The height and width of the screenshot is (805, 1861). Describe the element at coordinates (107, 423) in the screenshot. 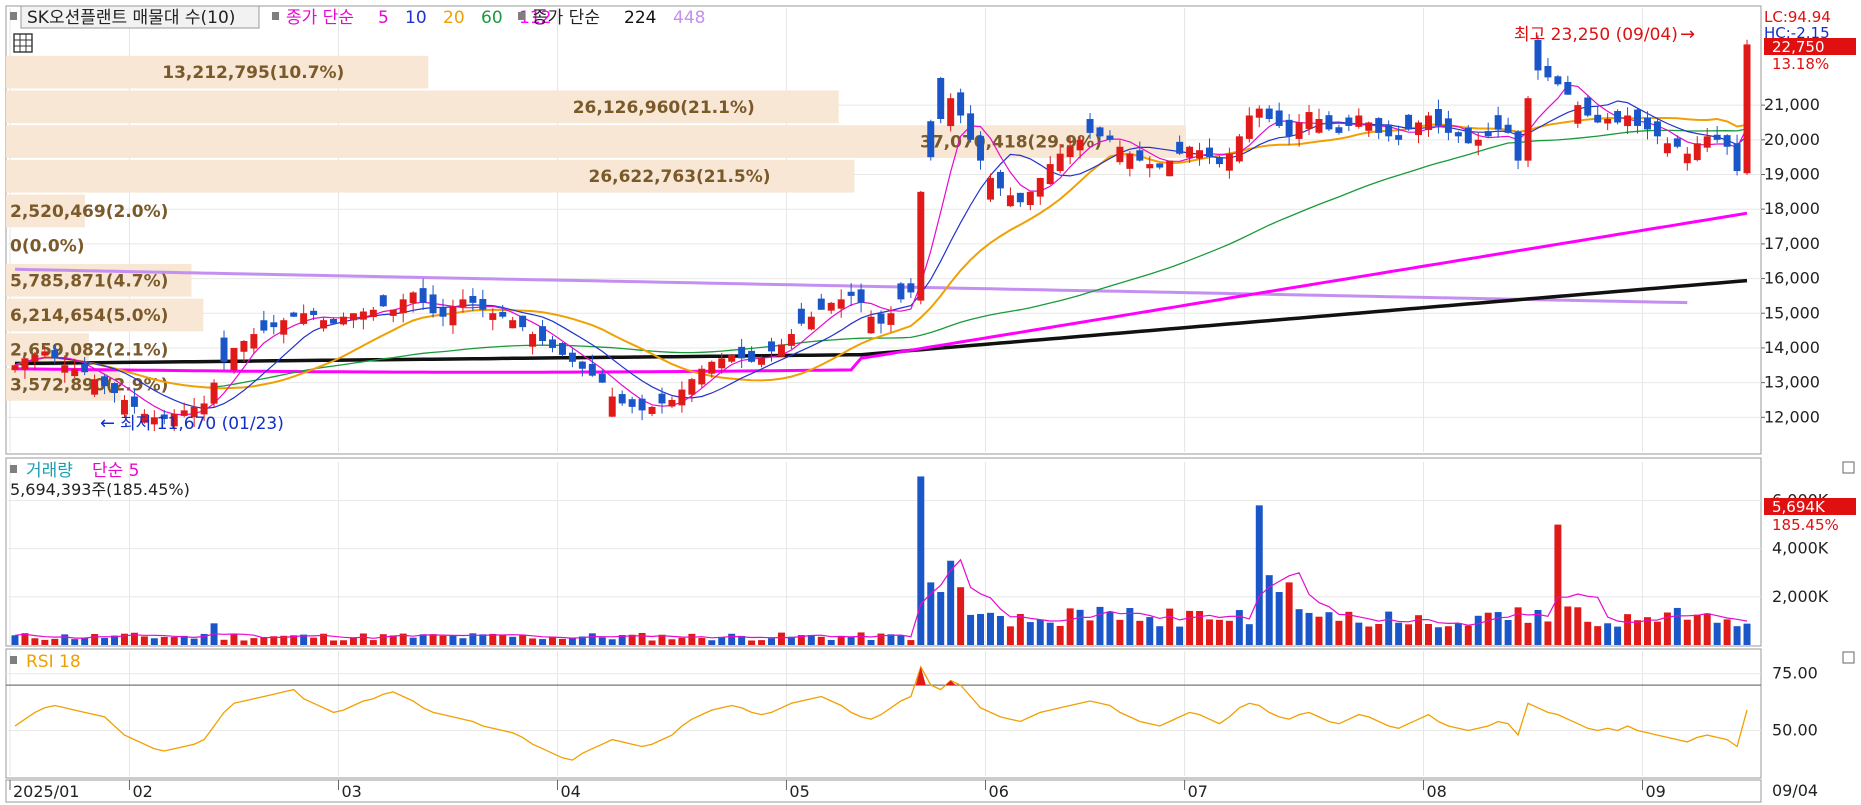

I see `low-arrow-icon: ←` at that location.